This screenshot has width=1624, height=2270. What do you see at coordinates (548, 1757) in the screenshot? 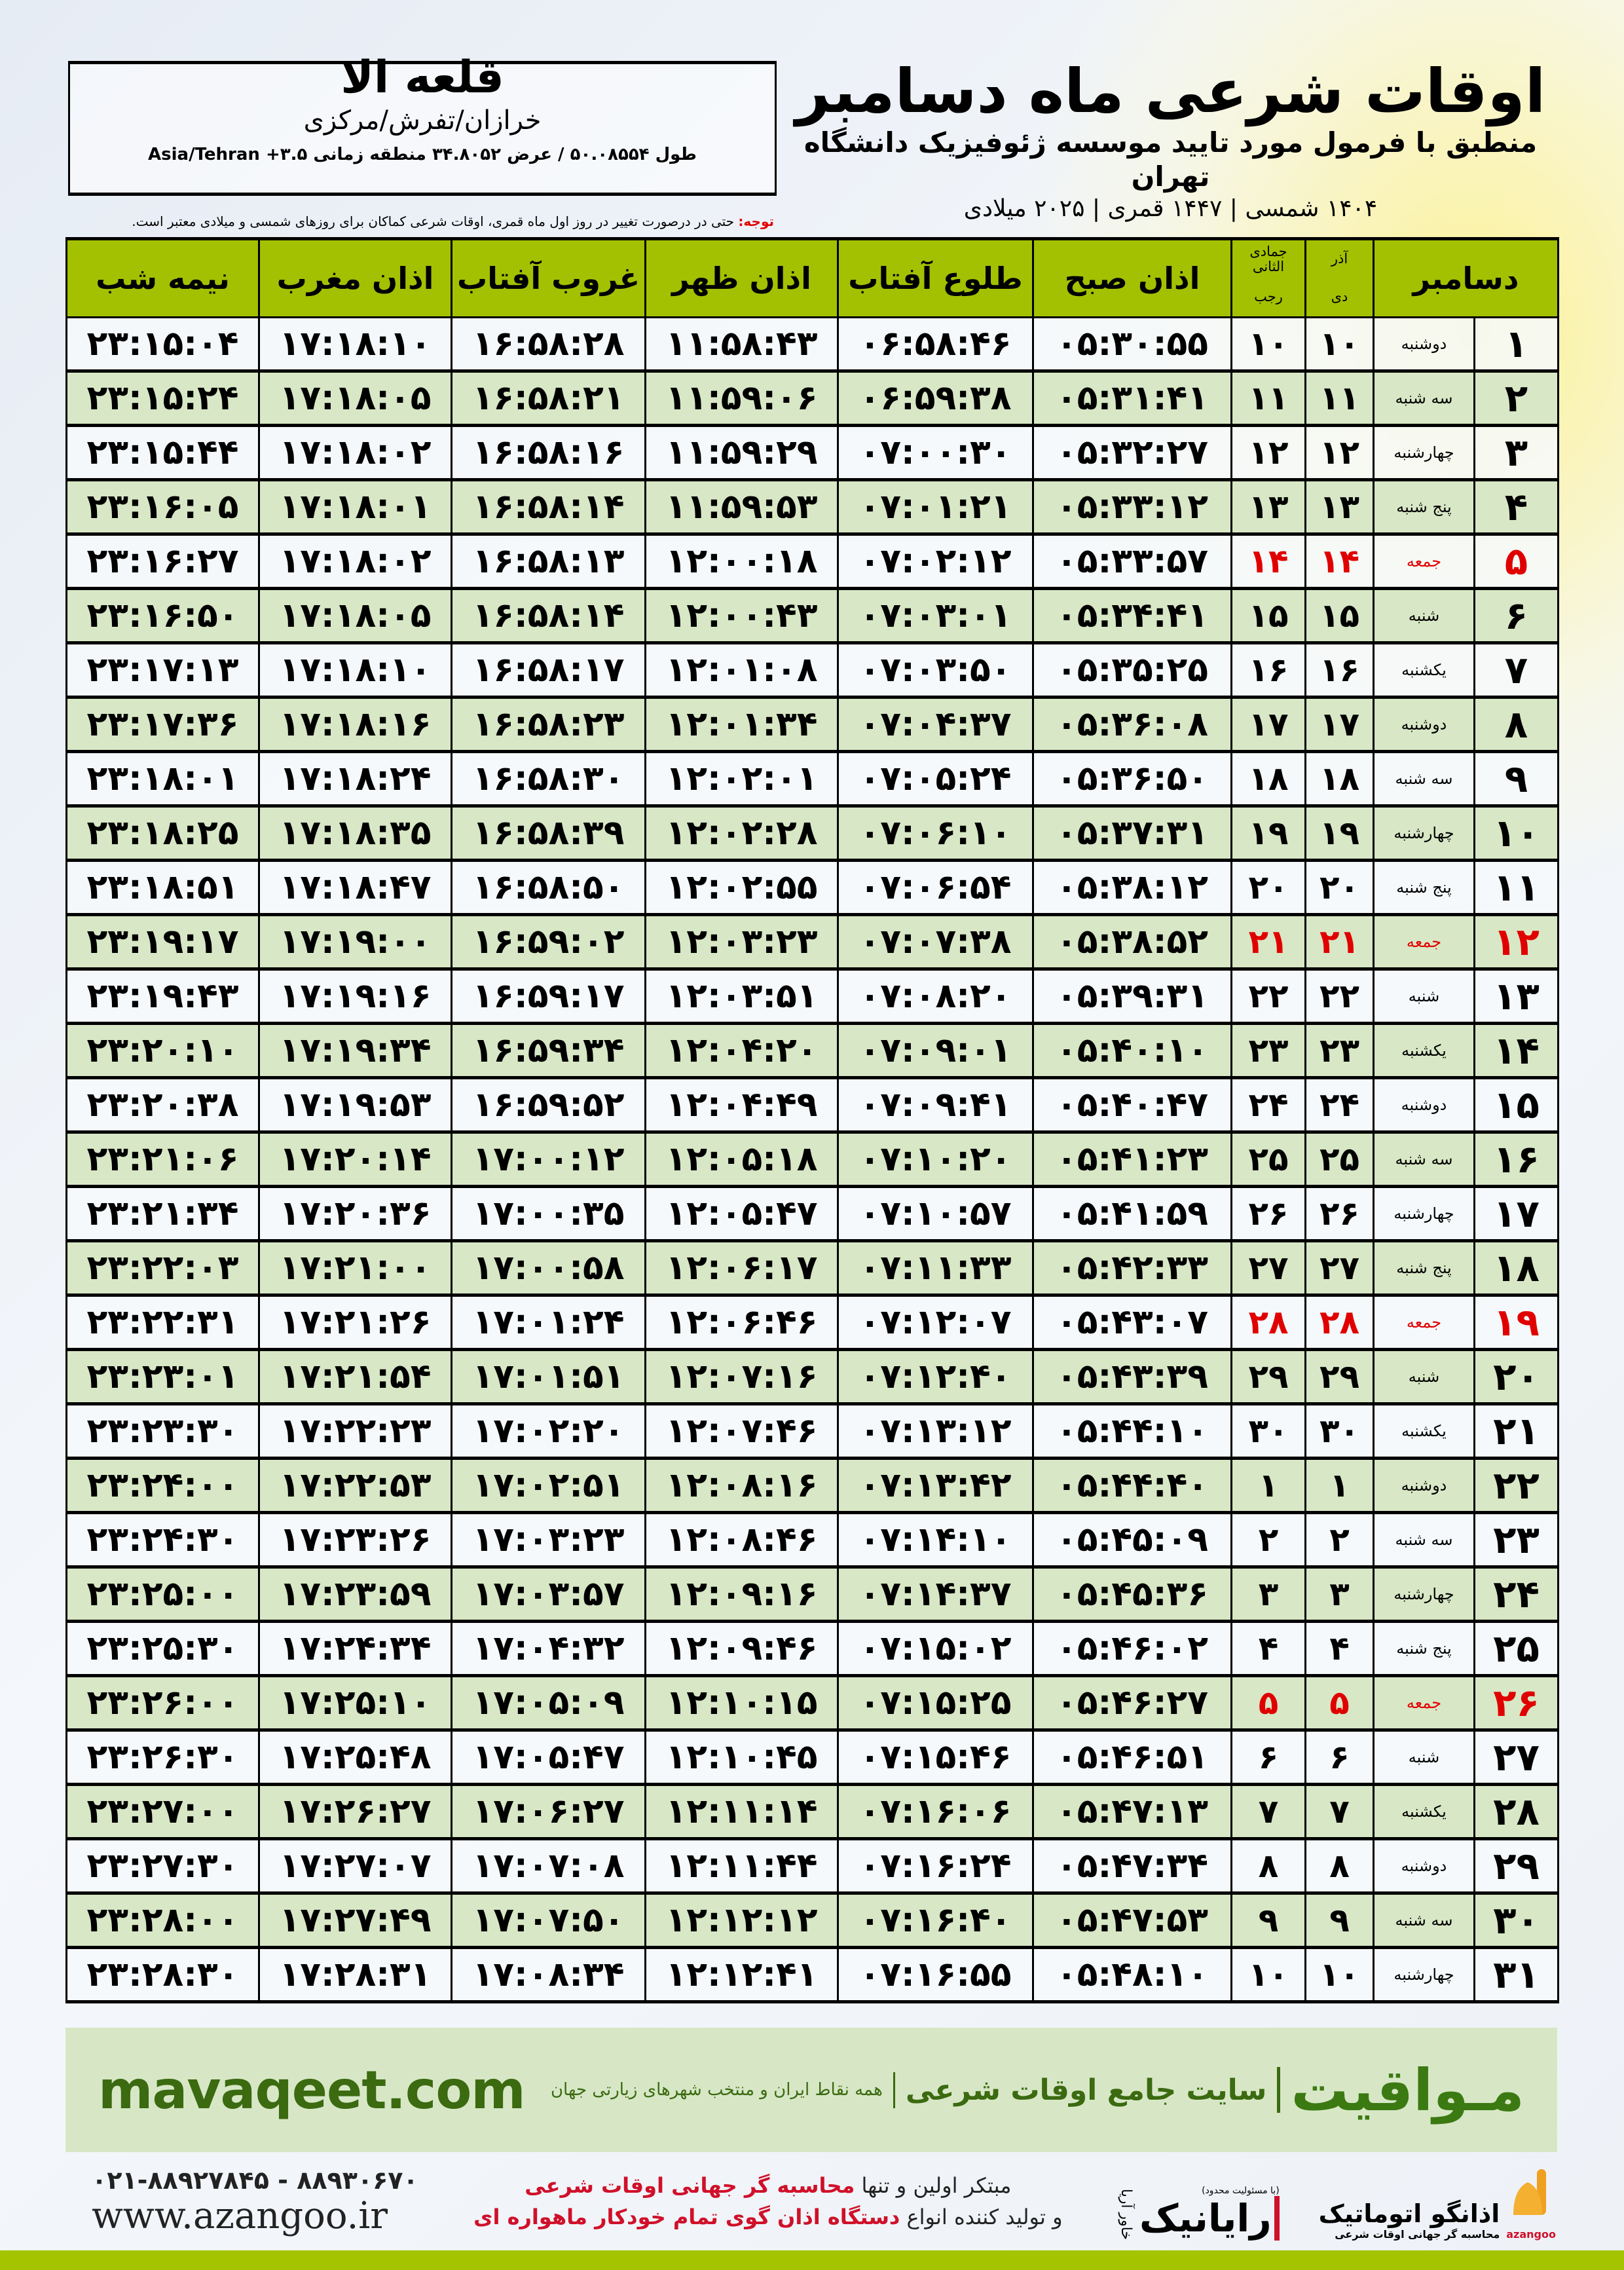
I see `sunset-time: ۱۷:۰۵:۴۷` at bounding box center [548, 1757].